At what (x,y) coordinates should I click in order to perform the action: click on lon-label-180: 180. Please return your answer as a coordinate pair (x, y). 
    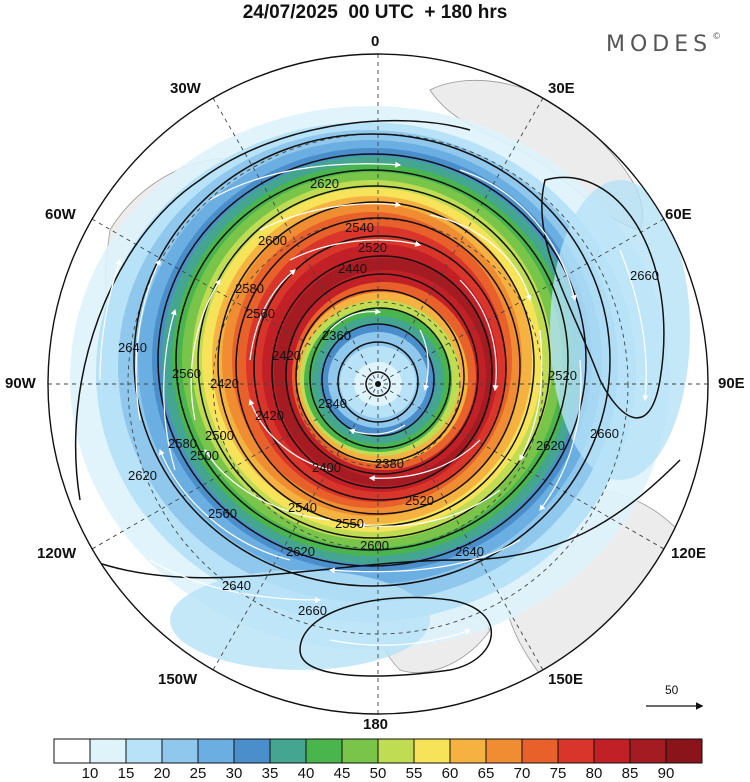
    Looking at the image, I should click on (376, 724).